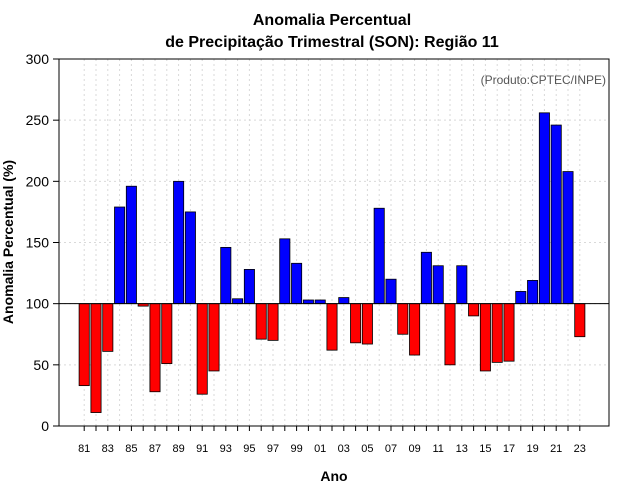 The height and width of the screenshot is (500, 640). What do you see at coordinates (155, 348) in the screenshot?
I see `bar-1987` at bounding box center [155, 348].